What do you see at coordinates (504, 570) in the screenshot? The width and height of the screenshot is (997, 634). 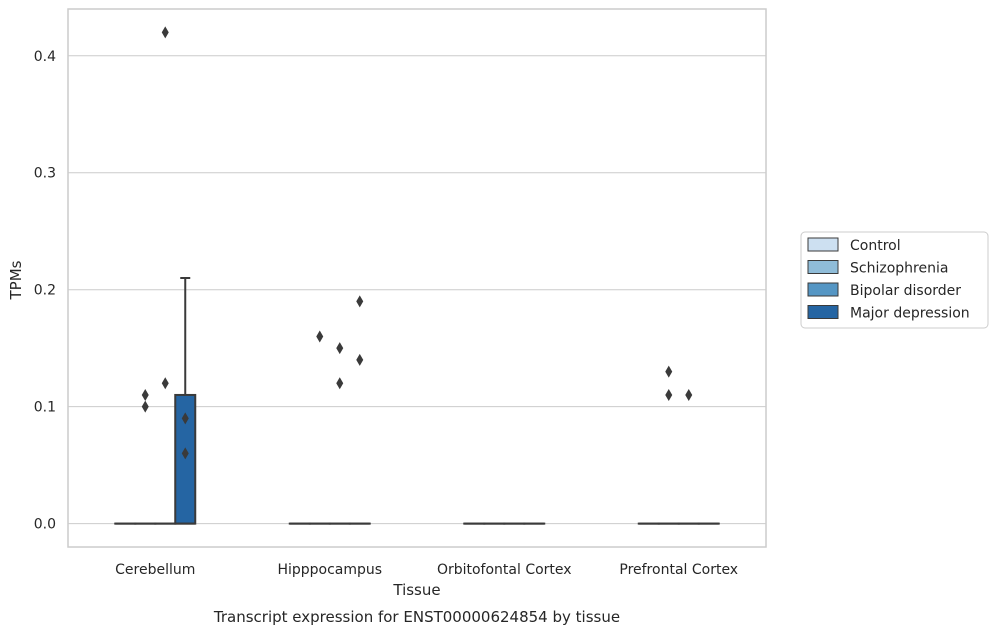 I see `x-tick-label: Orbitofontal Cortex` at bounding box center [504, 570].